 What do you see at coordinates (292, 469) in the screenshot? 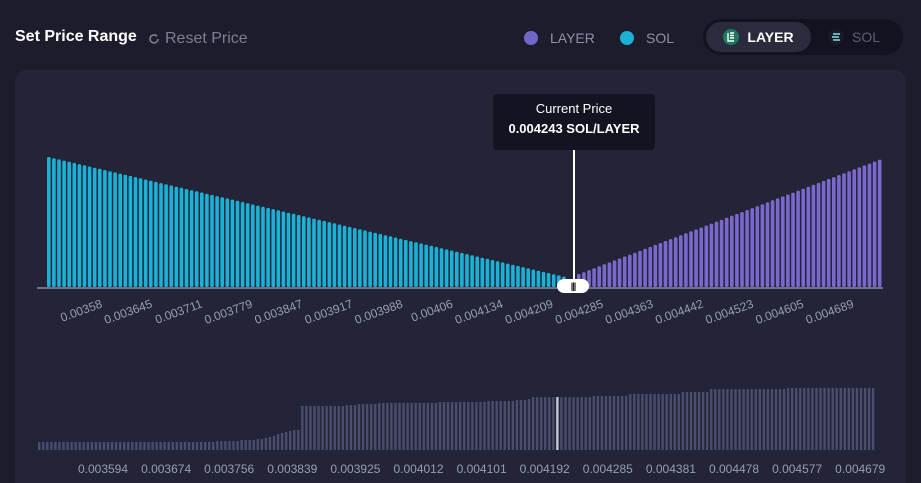
I see `overview-tick-label: 0.003839` at bounding box center [292, 469].